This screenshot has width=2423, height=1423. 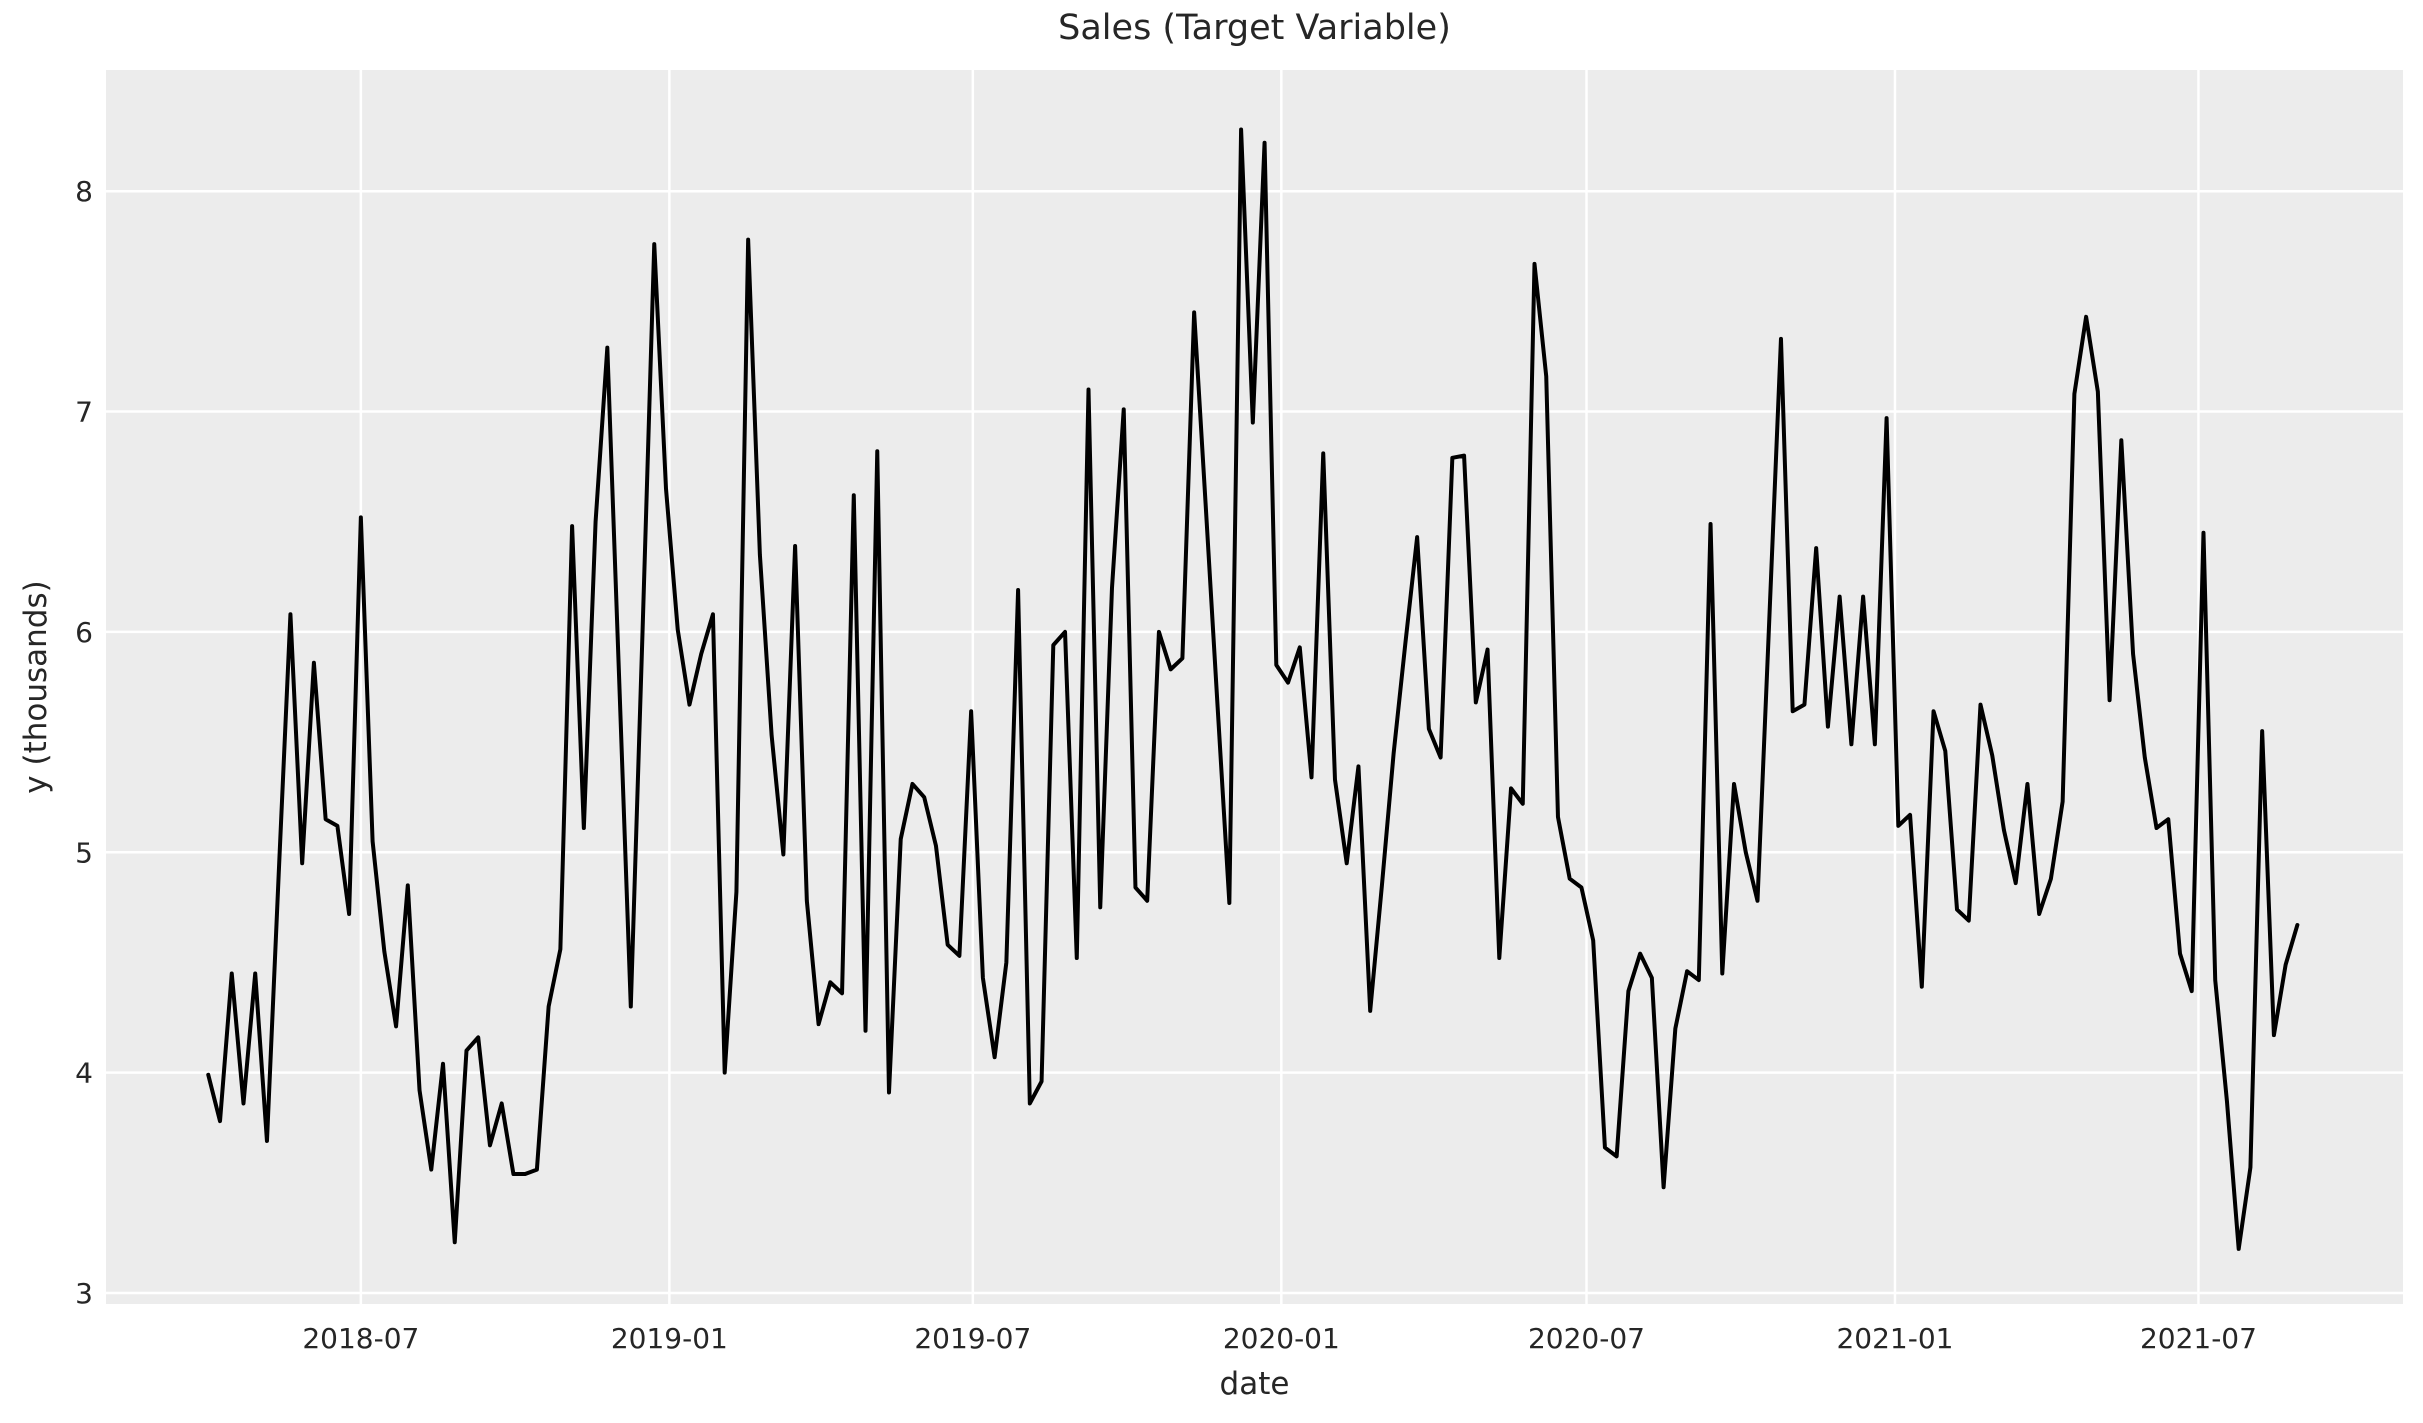 What do you see at coordinates (2198, 1338) in the screenshot?
I see `x-tick-label: 2021-07` at bounding box center [2198, 1338].